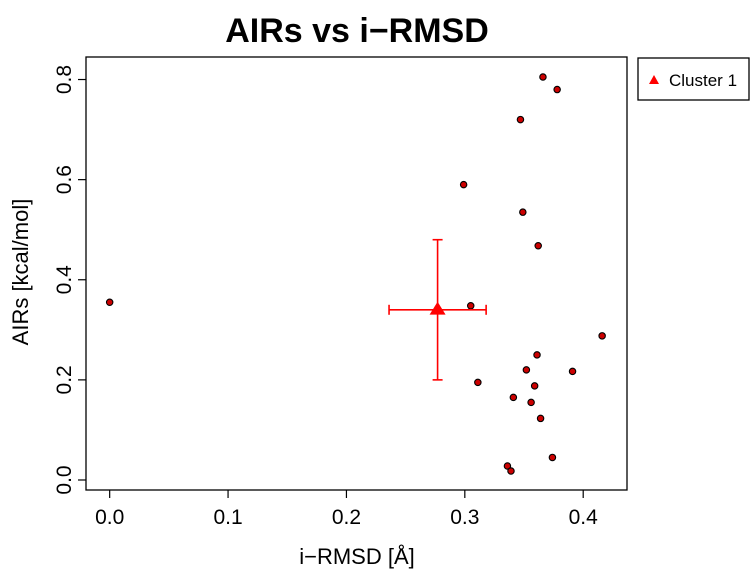 This screenshot has height=576, width=756. What do you see at coordinates (64, 379) in the screenshot?
I see `y-tick-label: 0.2` at bounding box center [64, 379].